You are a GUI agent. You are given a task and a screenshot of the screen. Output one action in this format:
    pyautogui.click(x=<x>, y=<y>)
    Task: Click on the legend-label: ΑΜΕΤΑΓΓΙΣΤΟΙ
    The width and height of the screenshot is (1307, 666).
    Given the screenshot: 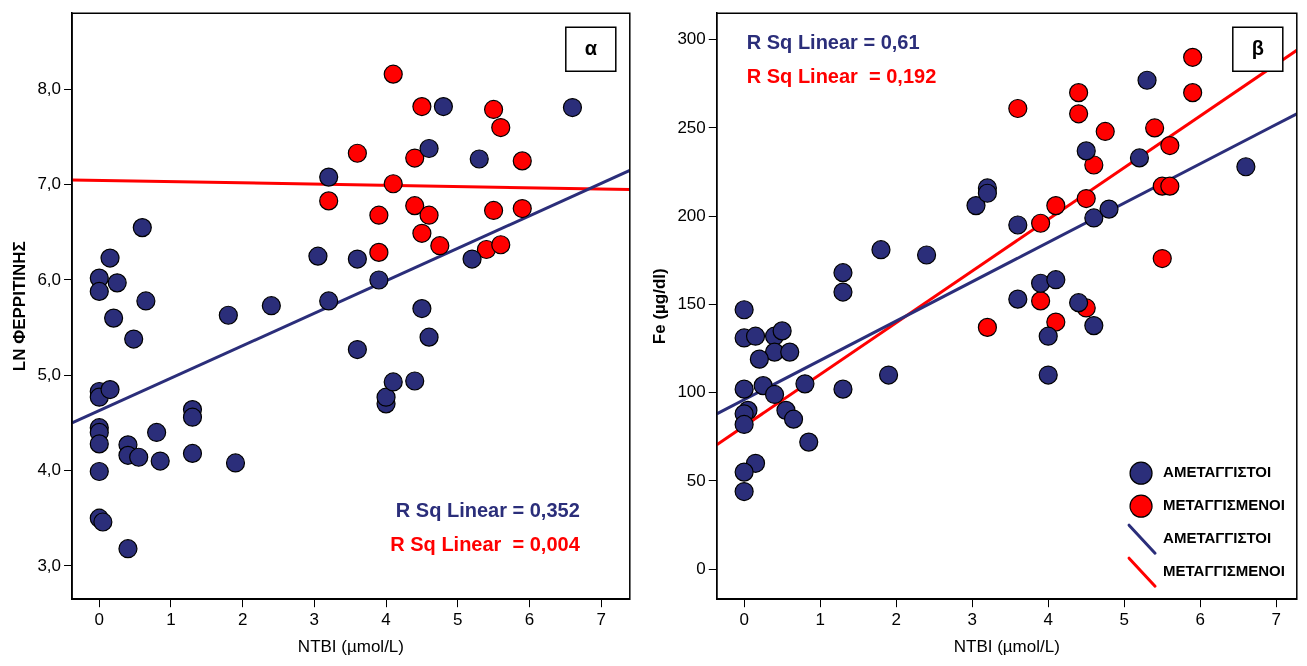 What is the action you would take?
    pyautogui.click(x=1217, y=538)
    